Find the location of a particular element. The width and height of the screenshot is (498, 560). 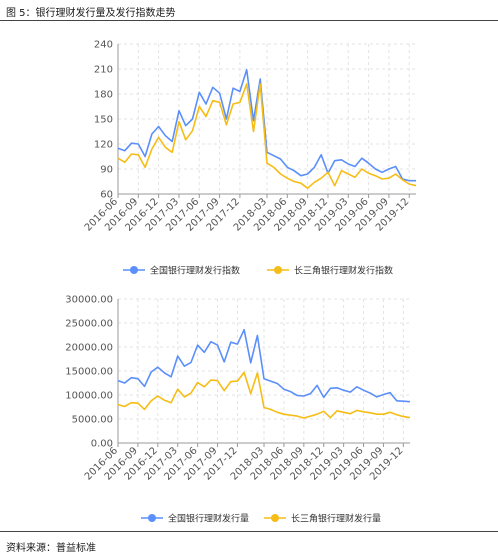

figure-title: 图 5：银行理财发行量及发行指数走势 is located at coordinates (91, 13).